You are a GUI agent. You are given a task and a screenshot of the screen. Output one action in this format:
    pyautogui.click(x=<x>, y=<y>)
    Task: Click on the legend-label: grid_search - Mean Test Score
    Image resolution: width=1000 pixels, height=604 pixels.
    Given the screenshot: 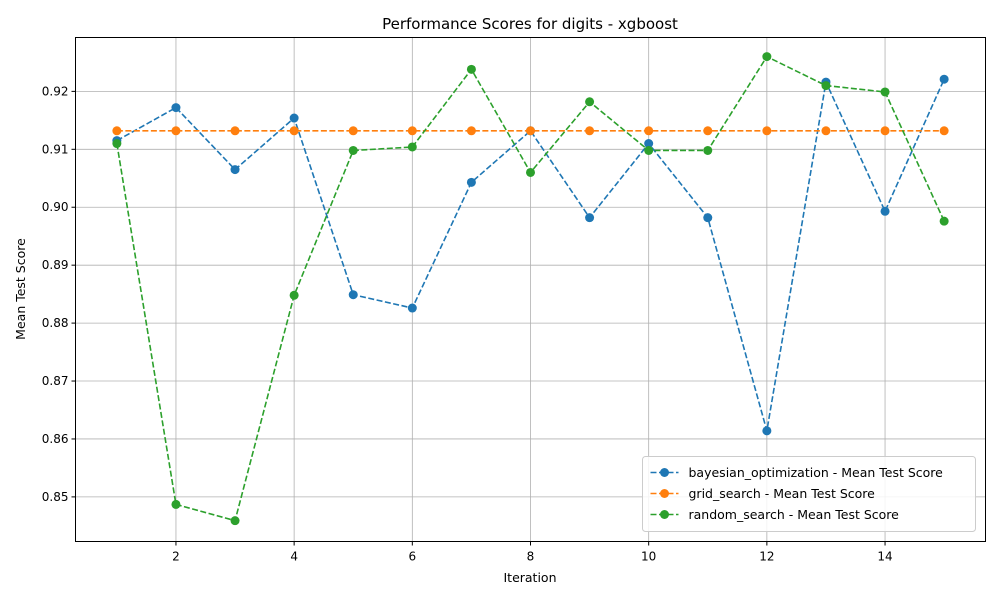 What is the action you would take?
    pyautogui.click(x=782, y=493)
    